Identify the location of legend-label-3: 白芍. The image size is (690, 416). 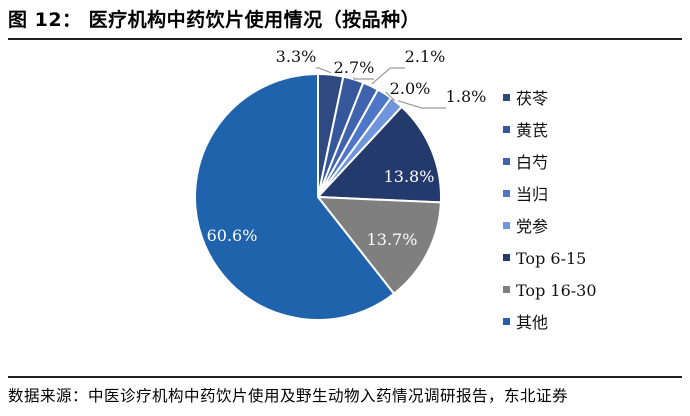
(532, 162).